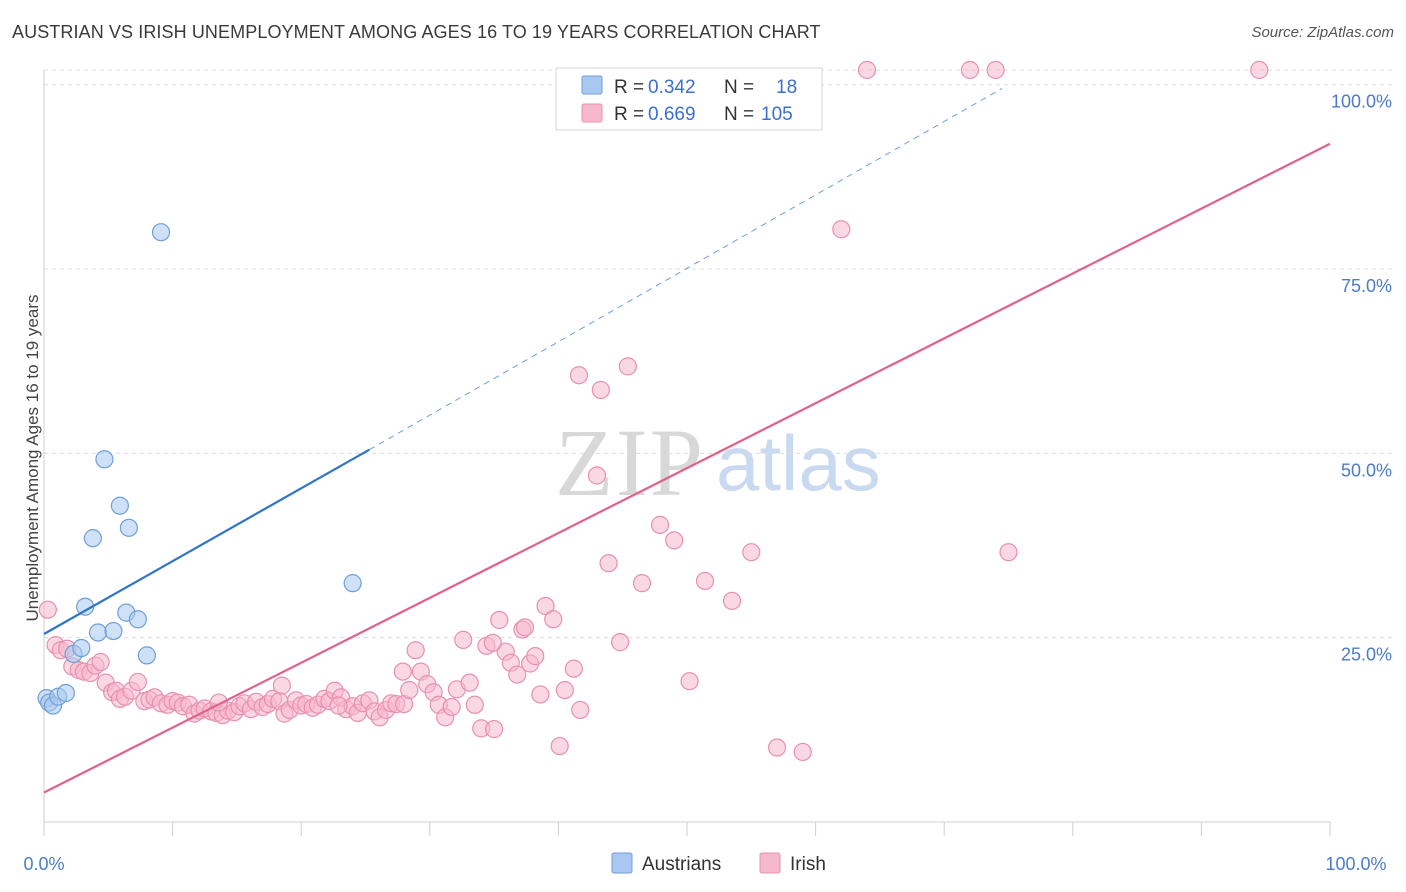  I want to click on austrians-trend-line, so click(206, 541).